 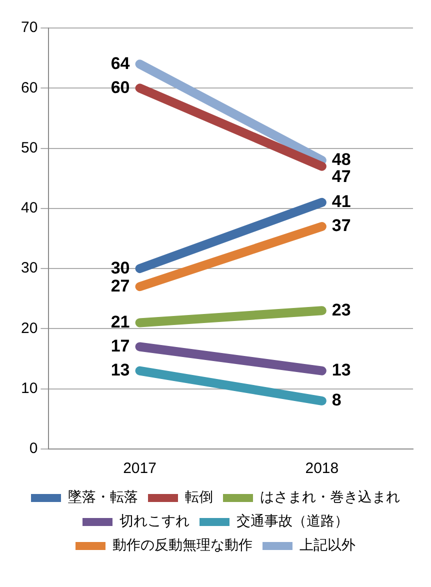 What do you see at coordinates (330, 498) in the screenshot?
I see `legend-label: はさまれ・巻き込まれ` at bounding box center [330, 498].